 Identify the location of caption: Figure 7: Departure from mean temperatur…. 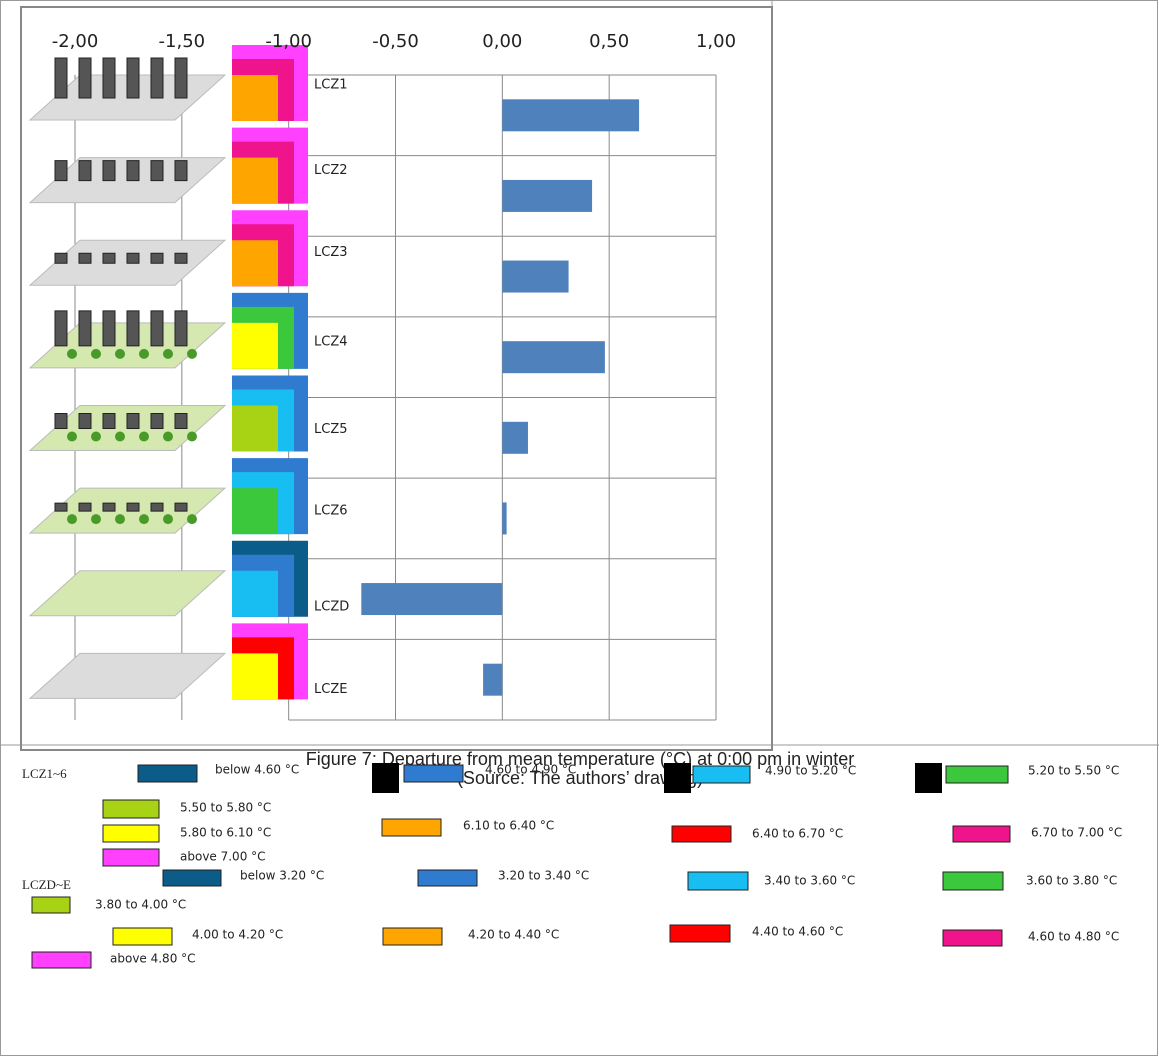
(580, 759).